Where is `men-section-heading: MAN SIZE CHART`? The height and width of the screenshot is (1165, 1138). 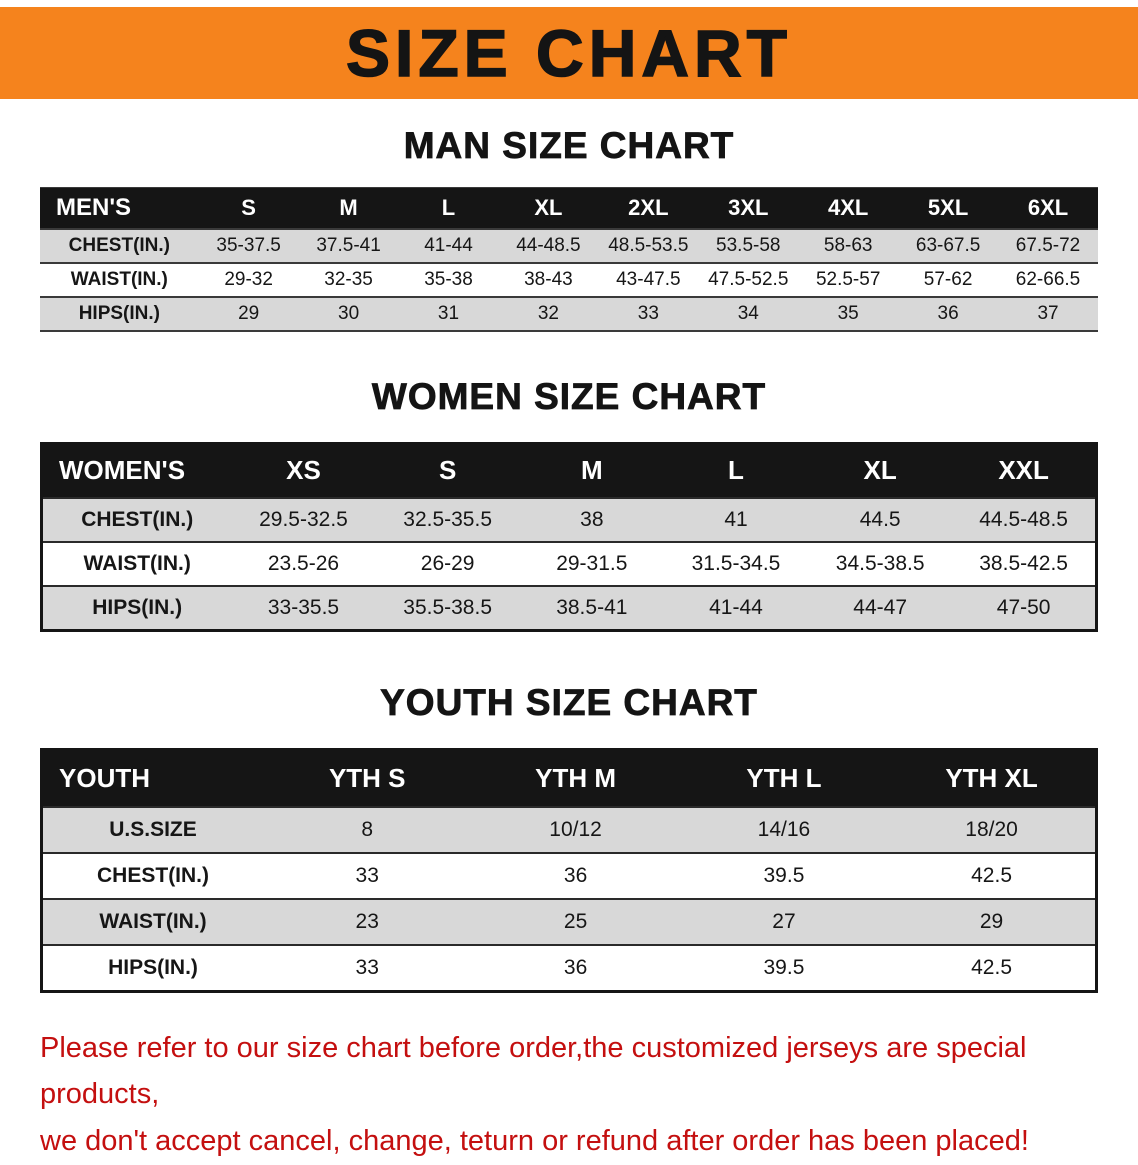
men-section-heading: MAN SIZE CHART is located at coordinates (569, 146).